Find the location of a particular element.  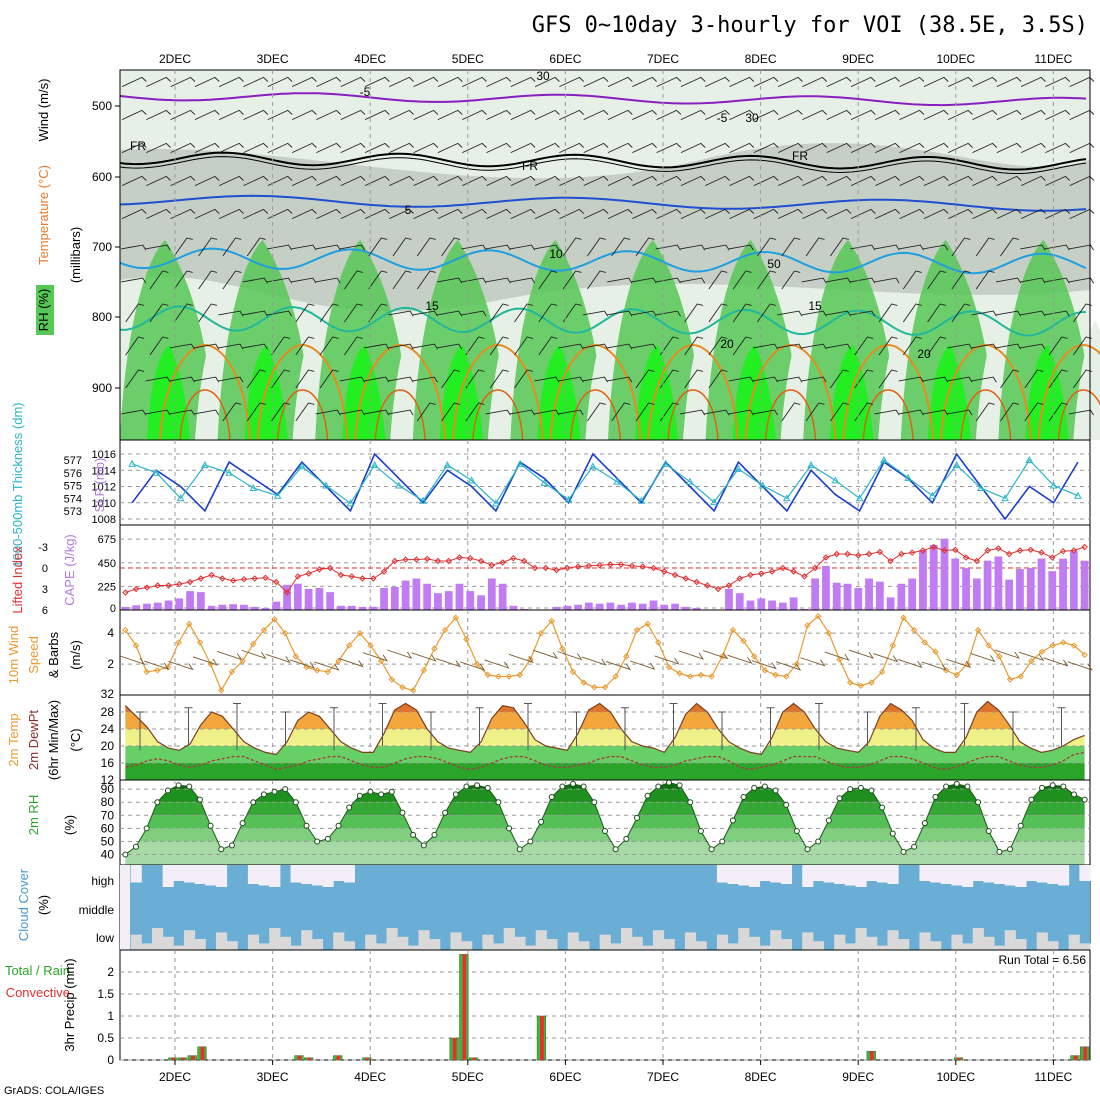

run-total: Run Total = 6.56 is located at coordinates (1042, 960).